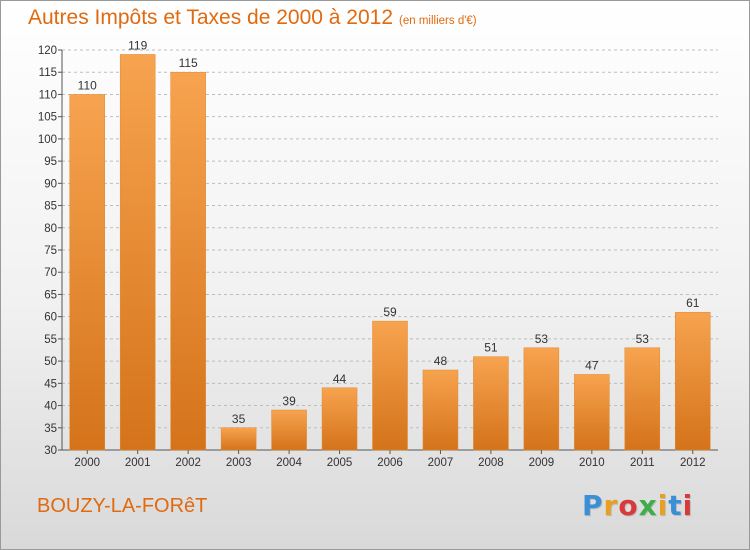 The width and height of the screenshot is (750, 550). What do you see at coordinates (238, 439) in the screenshot?
I see `bar-2003` at bounding box center [238, 439].